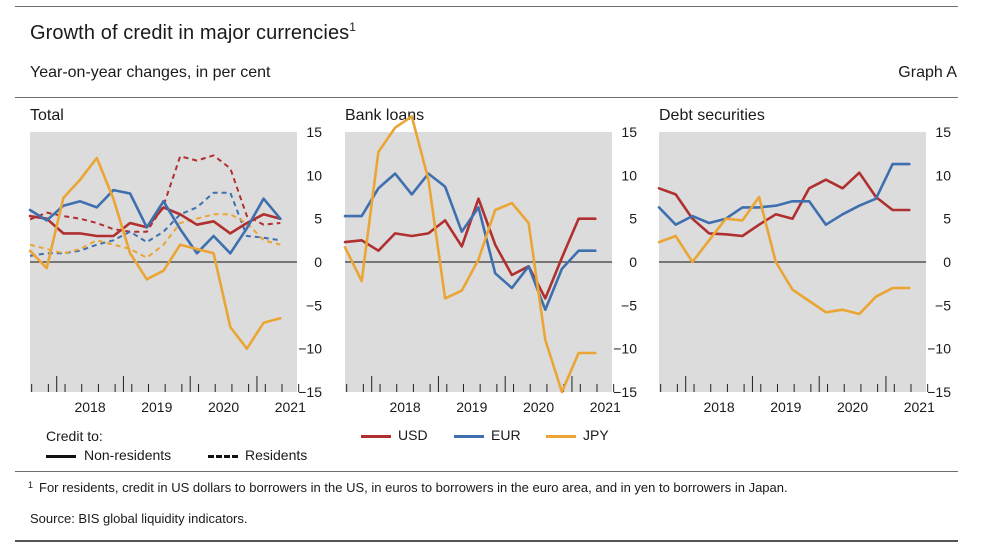 The image size is (991, 550). What do you see at coordinates (61, 456) in the screenshot?
I see `legend-solid-swatch` at bounding box center [61, 456].